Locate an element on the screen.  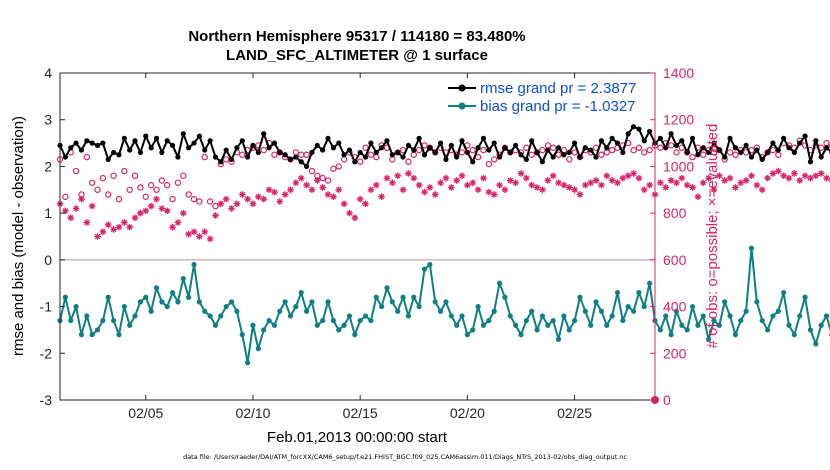
y-right-tick-label: 400 is located at coordinates (675, 307).